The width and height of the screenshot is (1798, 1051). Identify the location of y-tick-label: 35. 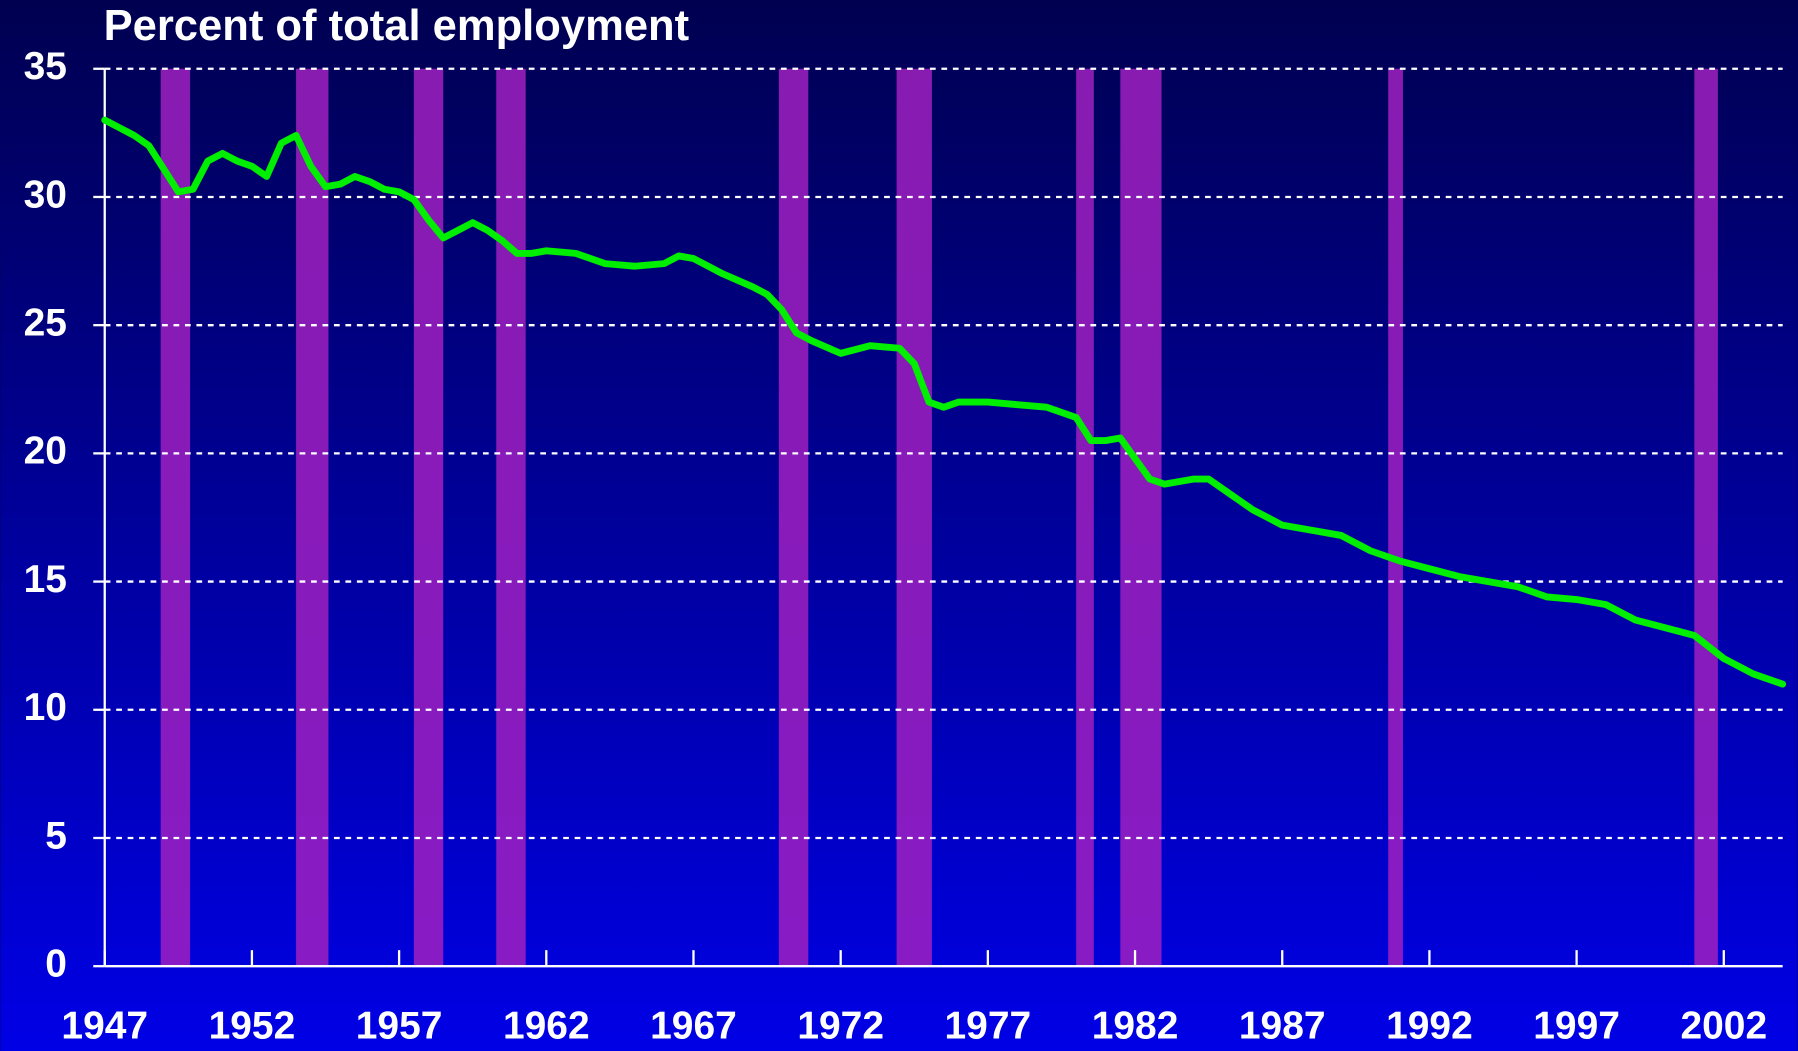
(45, 66).